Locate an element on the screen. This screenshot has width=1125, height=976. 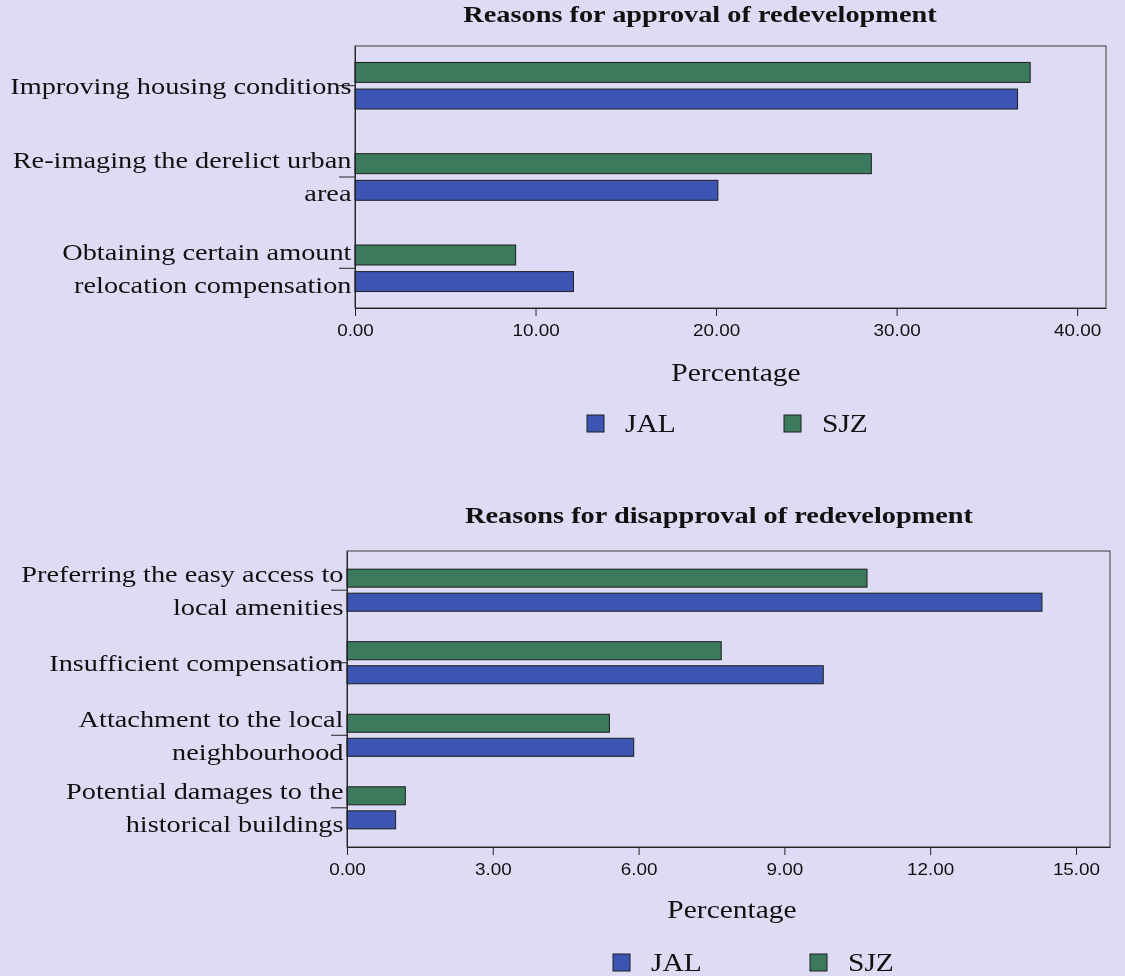
y-tick-label: Potential damages to the historical buildings is located at coordinates (204, 808).